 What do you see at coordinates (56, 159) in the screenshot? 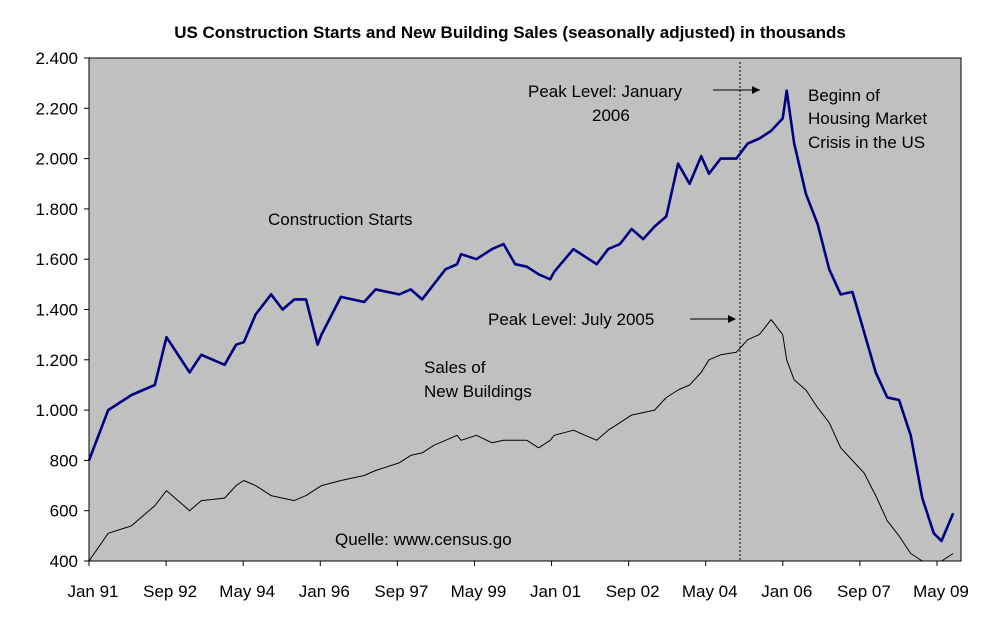
I see `y-tick-label: 2.000` at bounding box center [56, 159].